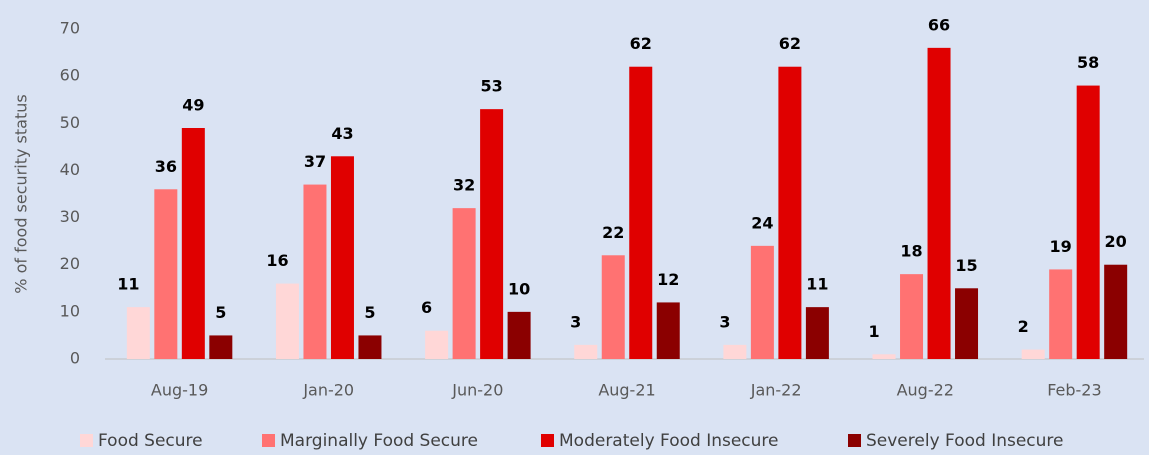 The width and height of the screenshot is (1149, 455). Describe the element at coordinates (519, 288) in the screenshot. I see `data-label: 10` at that location.